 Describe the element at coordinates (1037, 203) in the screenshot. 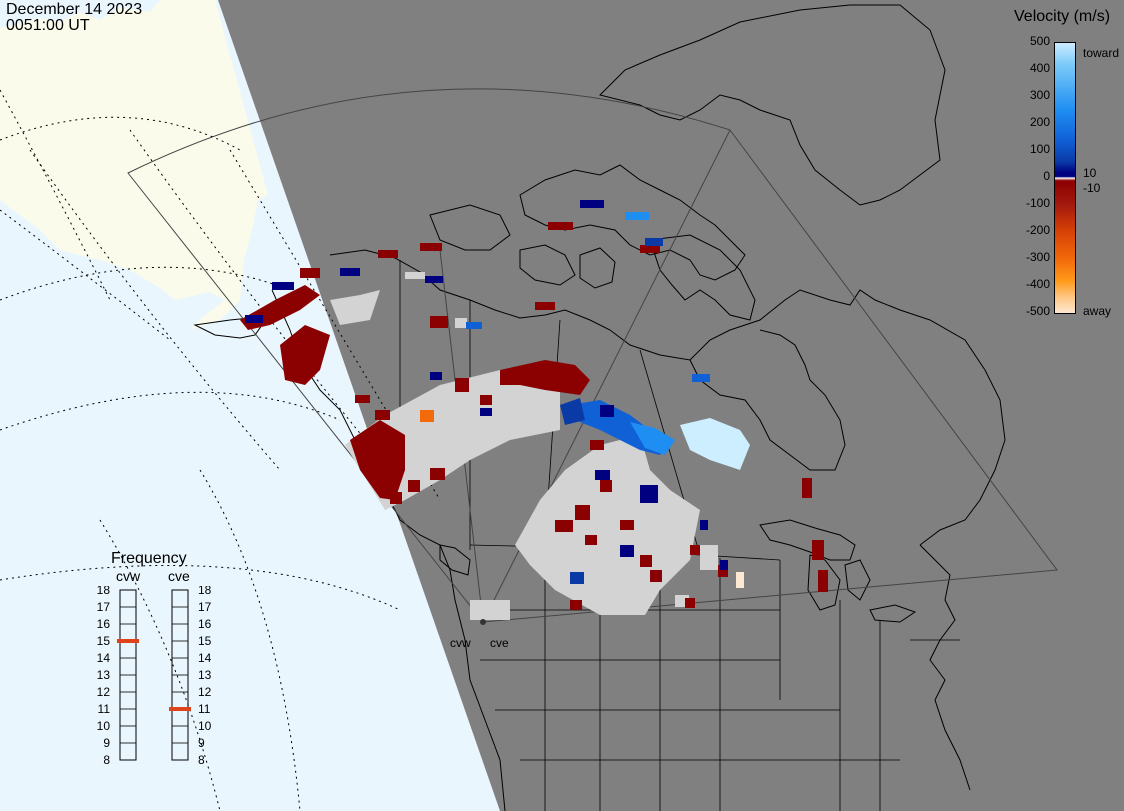

I see `vel-tick-neg100: -100` at that location.